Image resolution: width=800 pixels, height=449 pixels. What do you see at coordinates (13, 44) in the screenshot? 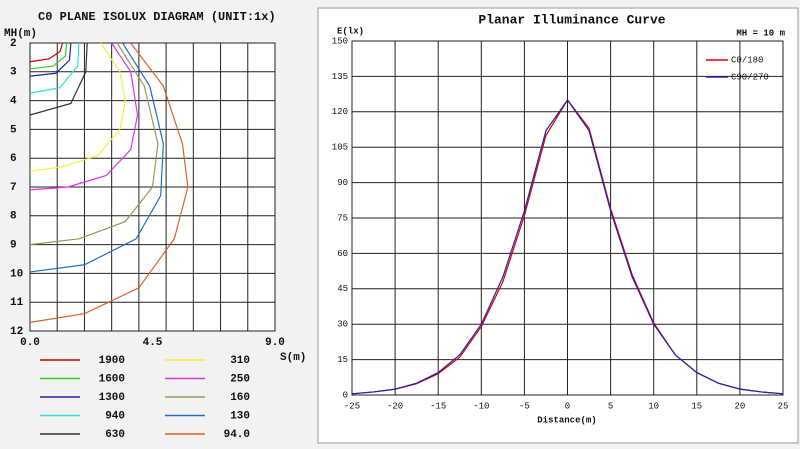
I see `y-tick-label: 2` at bounding box center [13, 44].